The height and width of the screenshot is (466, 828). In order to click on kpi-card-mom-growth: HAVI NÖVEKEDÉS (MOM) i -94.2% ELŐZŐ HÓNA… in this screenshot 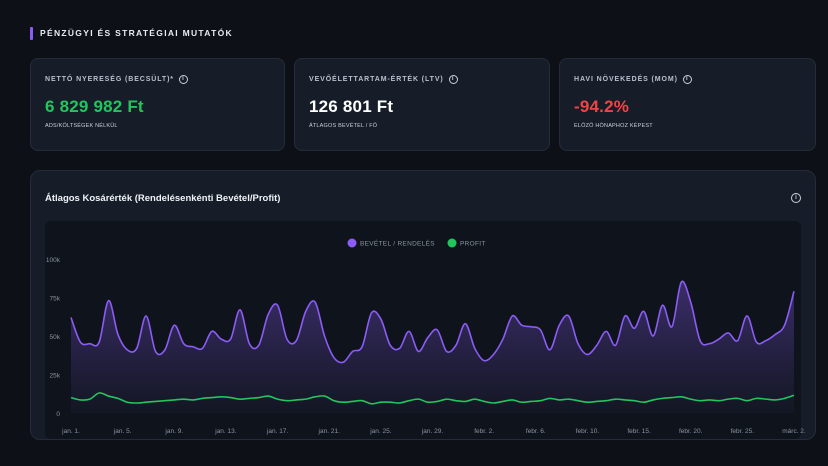, I will do `click(687, 104)`.